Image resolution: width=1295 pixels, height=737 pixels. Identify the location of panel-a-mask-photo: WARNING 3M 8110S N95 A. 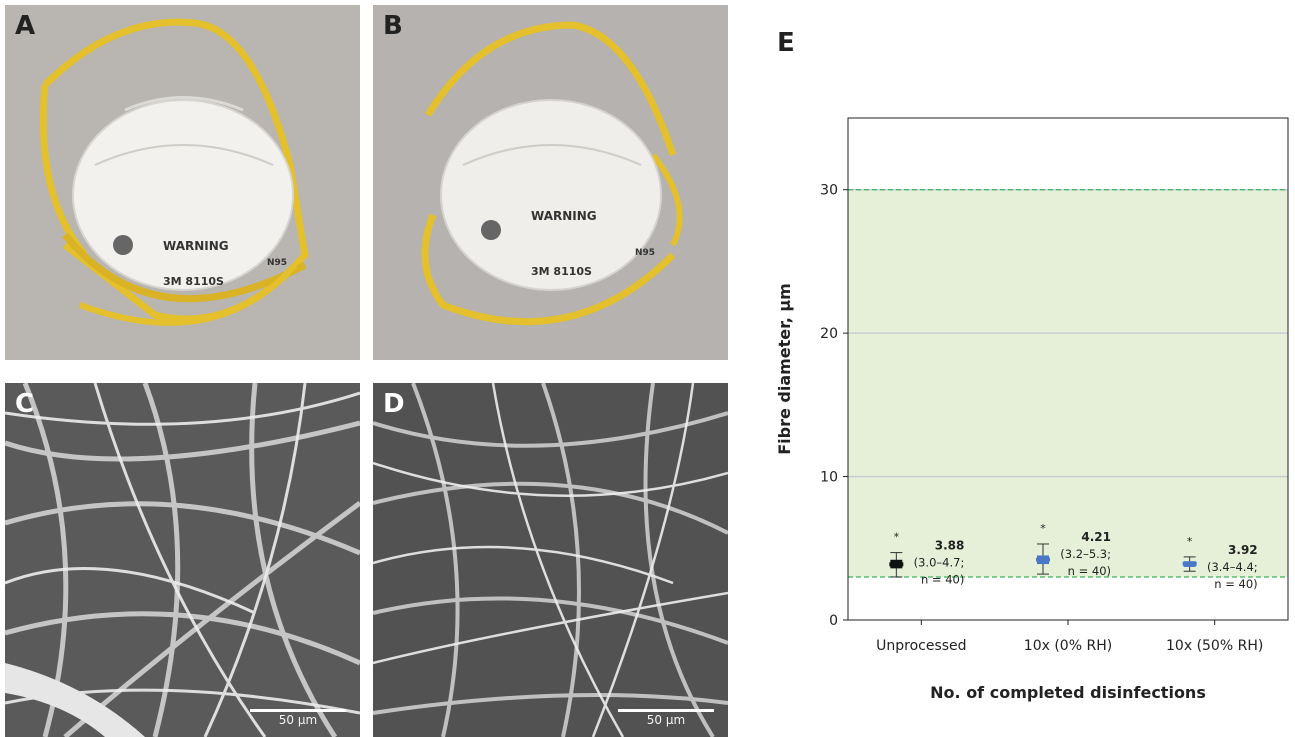
(182, 182).